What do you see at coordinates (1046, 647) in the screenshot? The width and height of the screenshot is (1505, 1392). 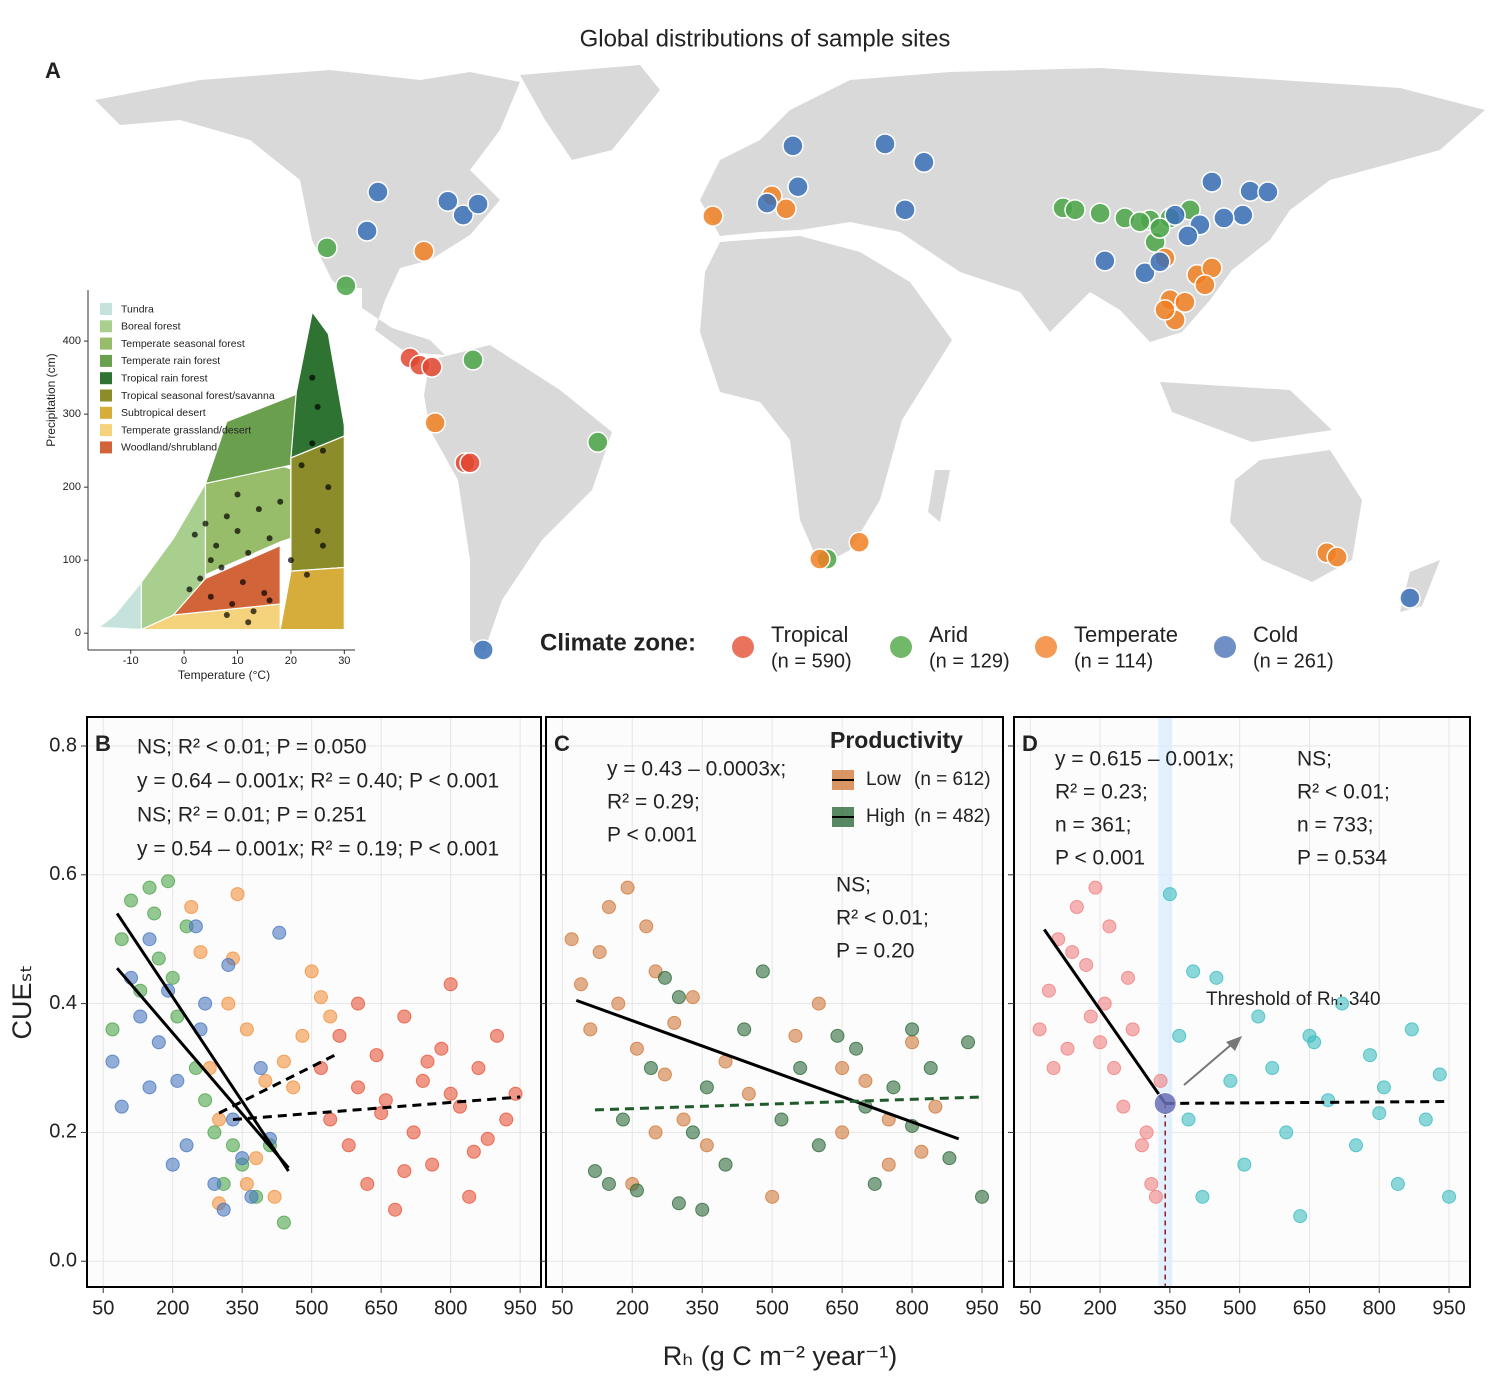 I see `legend-marker` at bounding box center [1046, 647].